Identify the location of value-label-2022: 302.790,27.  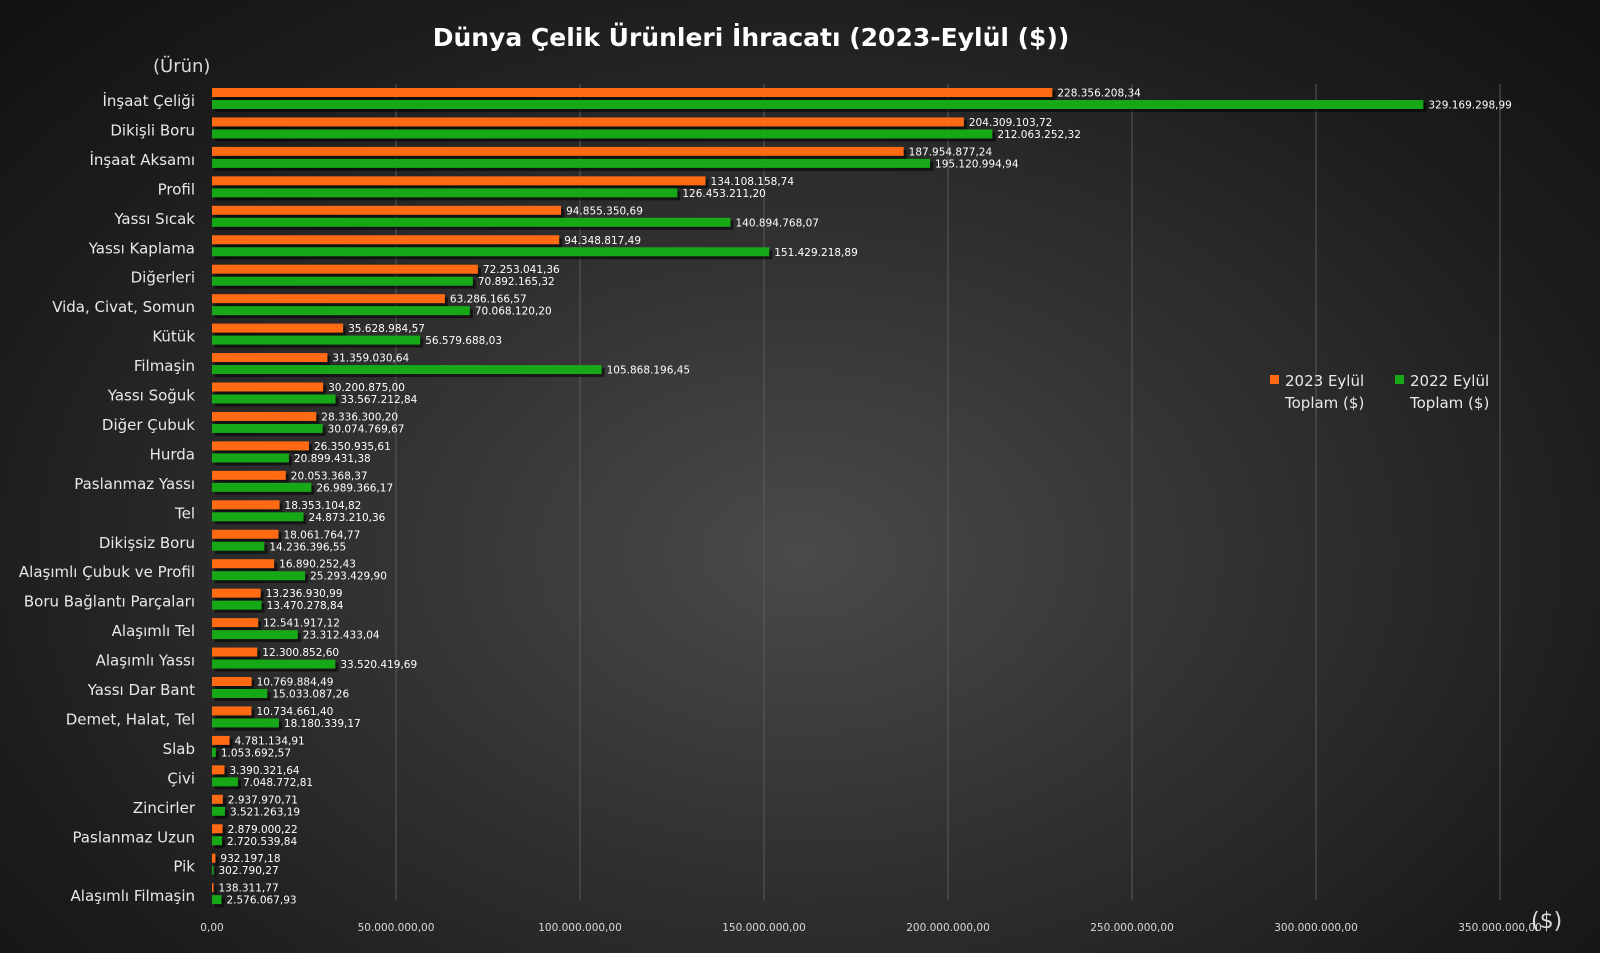
(249, 871).